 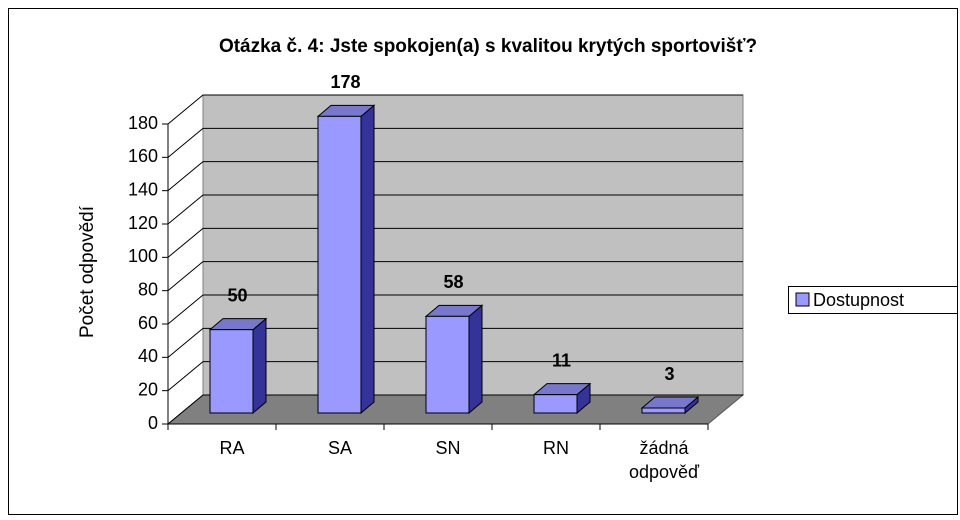 I want to click on data-label: 58, so click(x=453, y=282).